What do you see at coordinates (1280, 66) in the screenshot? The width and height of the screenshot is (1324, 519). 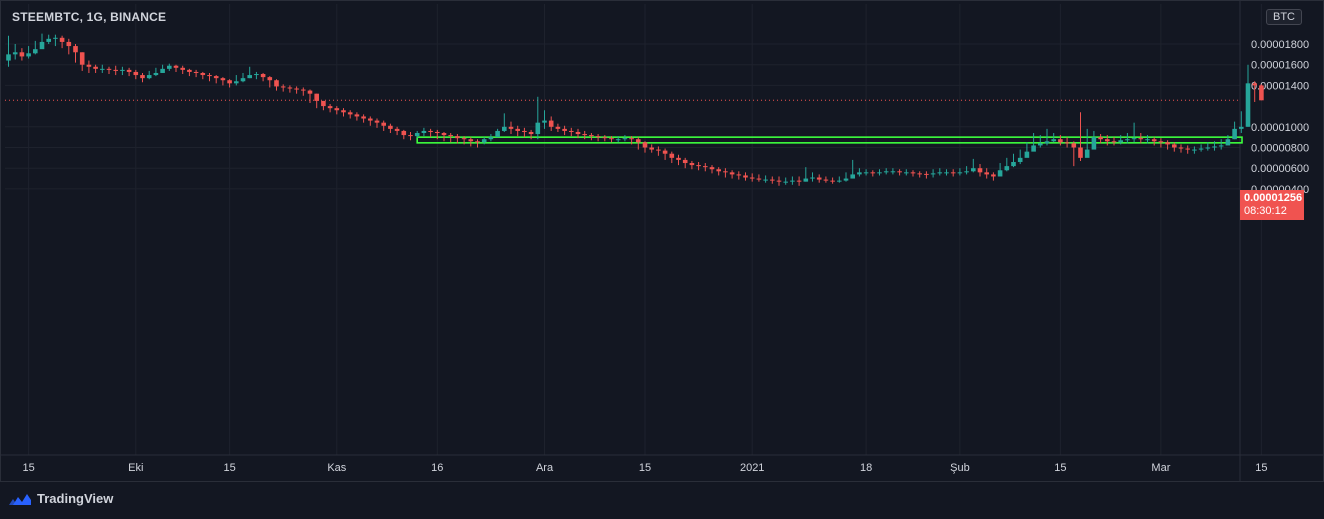 I see `y-tick-label: 0.00001600` at bounding box center [1280, 66].